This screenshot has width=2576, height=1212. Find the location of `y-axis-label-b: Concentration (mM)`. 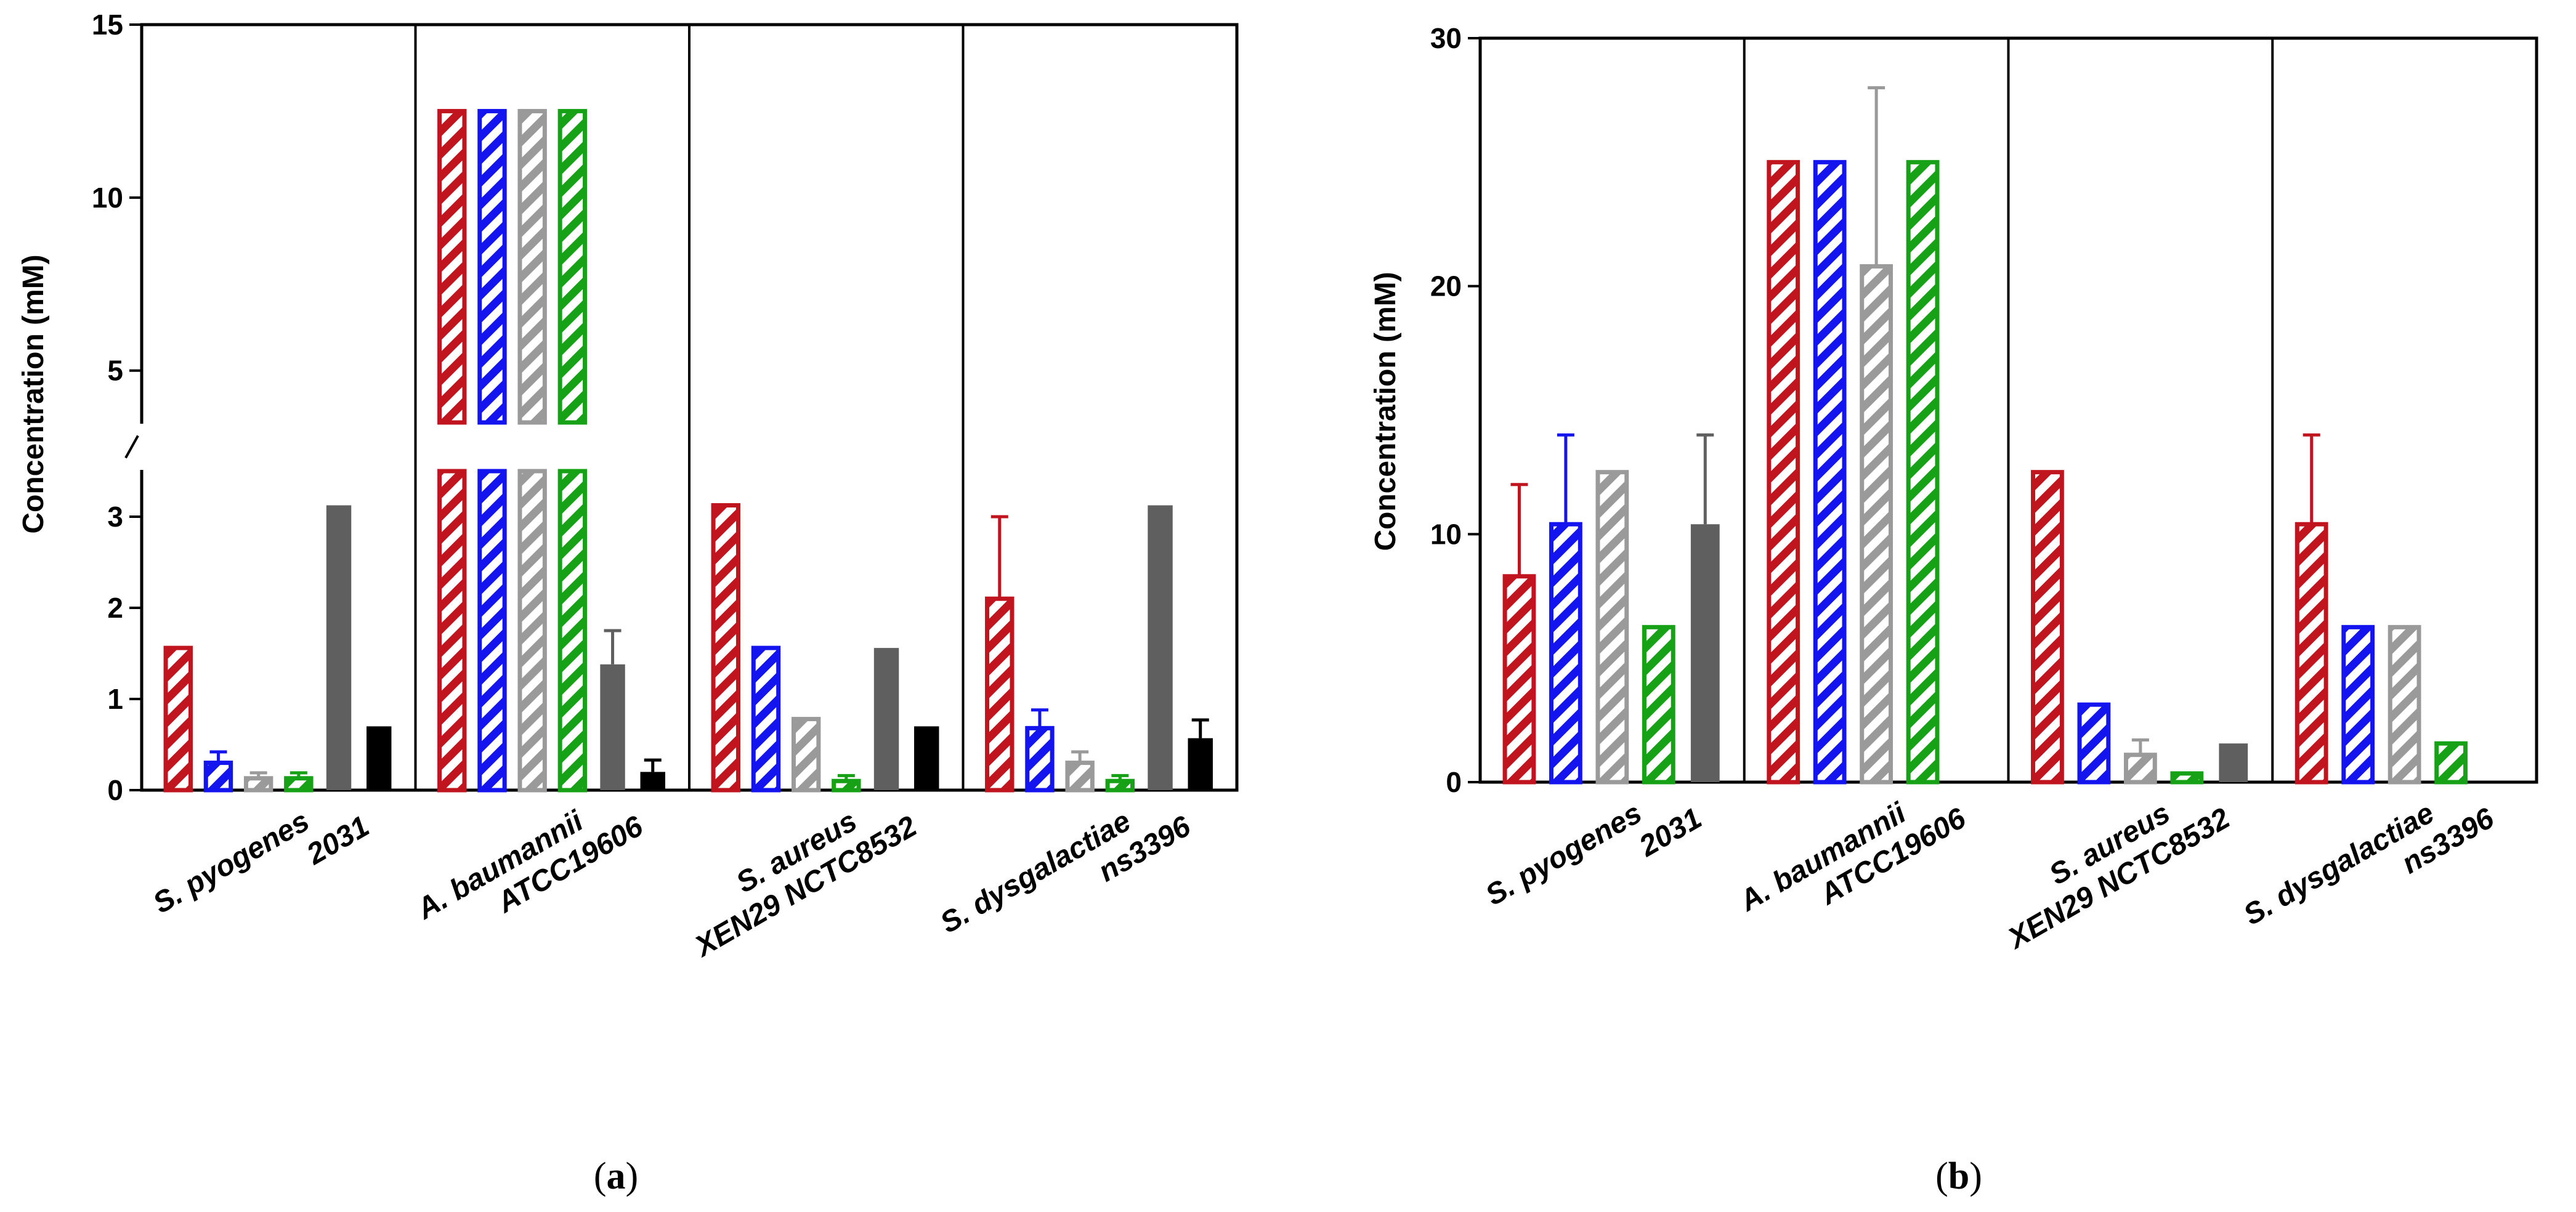

y-axis-label-b: Concentration (mM) is located at coordinates (1385, 412).